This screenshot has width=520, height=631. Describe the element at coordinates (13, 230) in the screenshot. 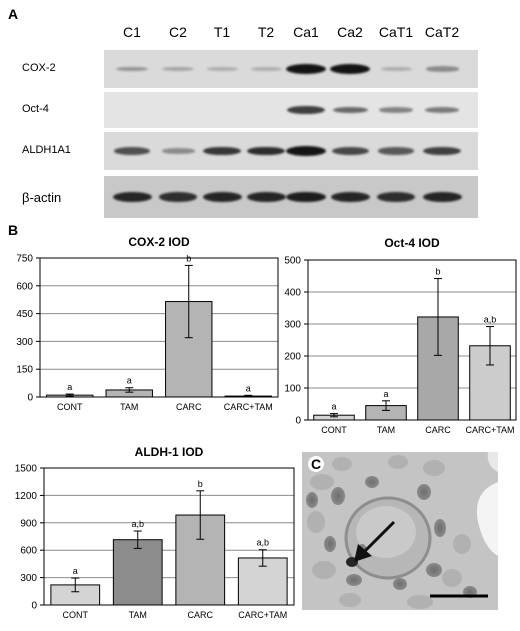

I see `panel-label-b: B` at that location.